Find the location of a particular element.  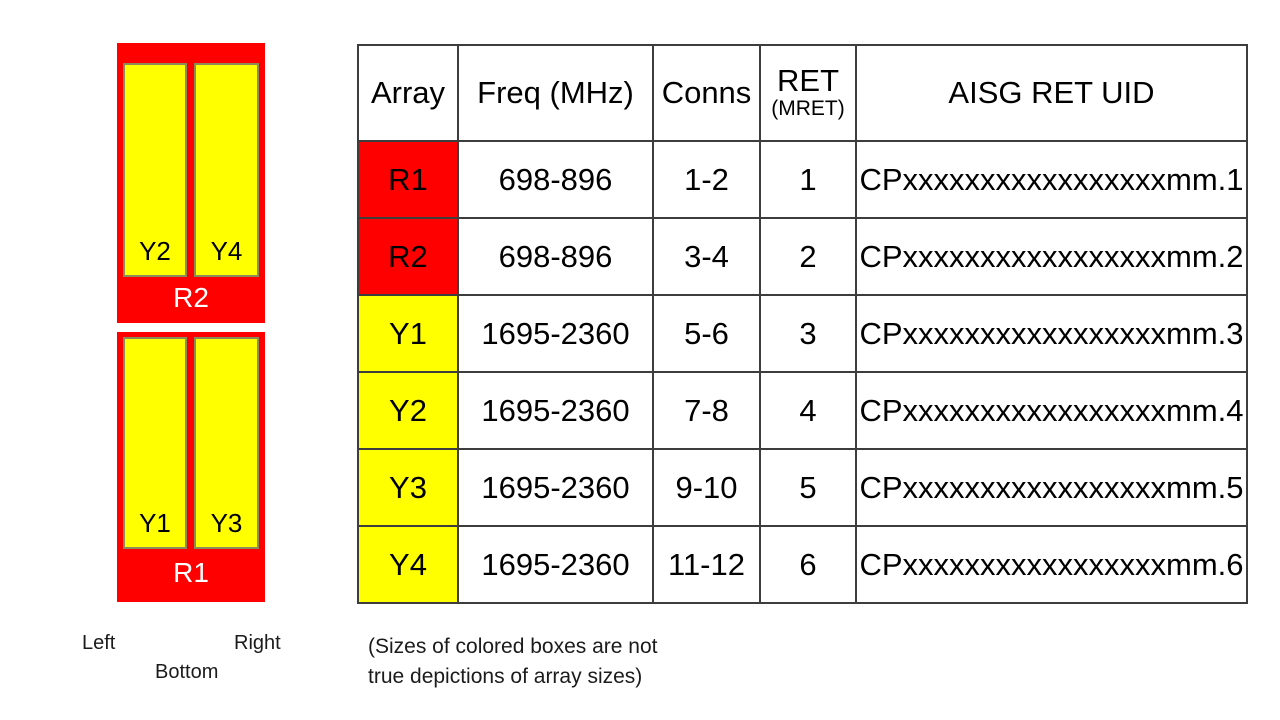

orientation-label-right: Right is located at coordinates (257, 643).